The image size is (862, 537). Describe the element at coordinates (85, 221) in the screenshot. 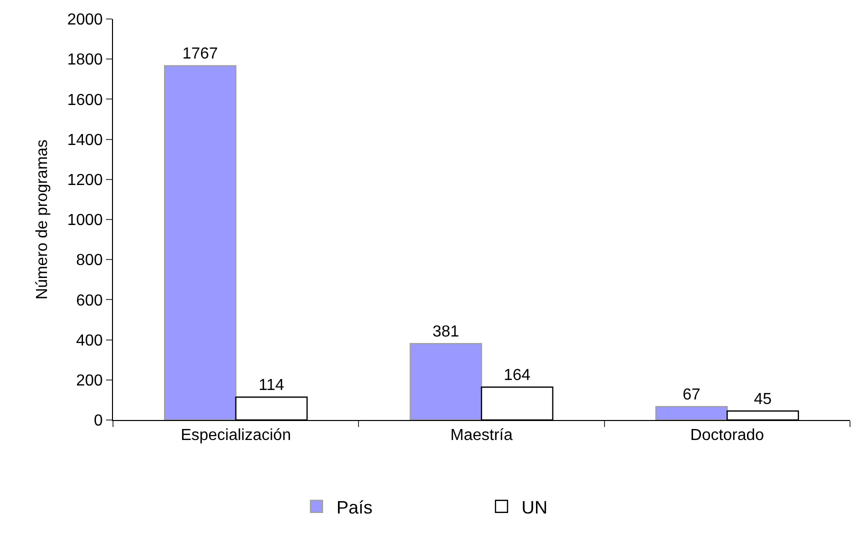

I see `y-tick-label: 1000` at that location.